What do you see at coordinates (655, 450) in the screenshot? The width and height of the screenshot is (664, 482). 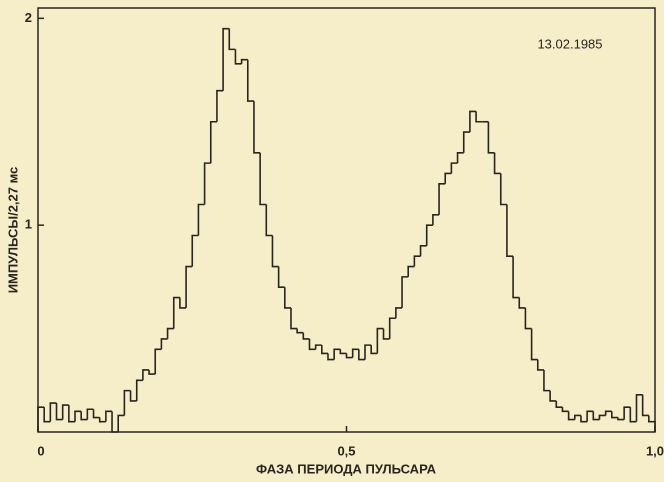 I see `x-tick-label: 1,0` at bounding box center [655, 450].